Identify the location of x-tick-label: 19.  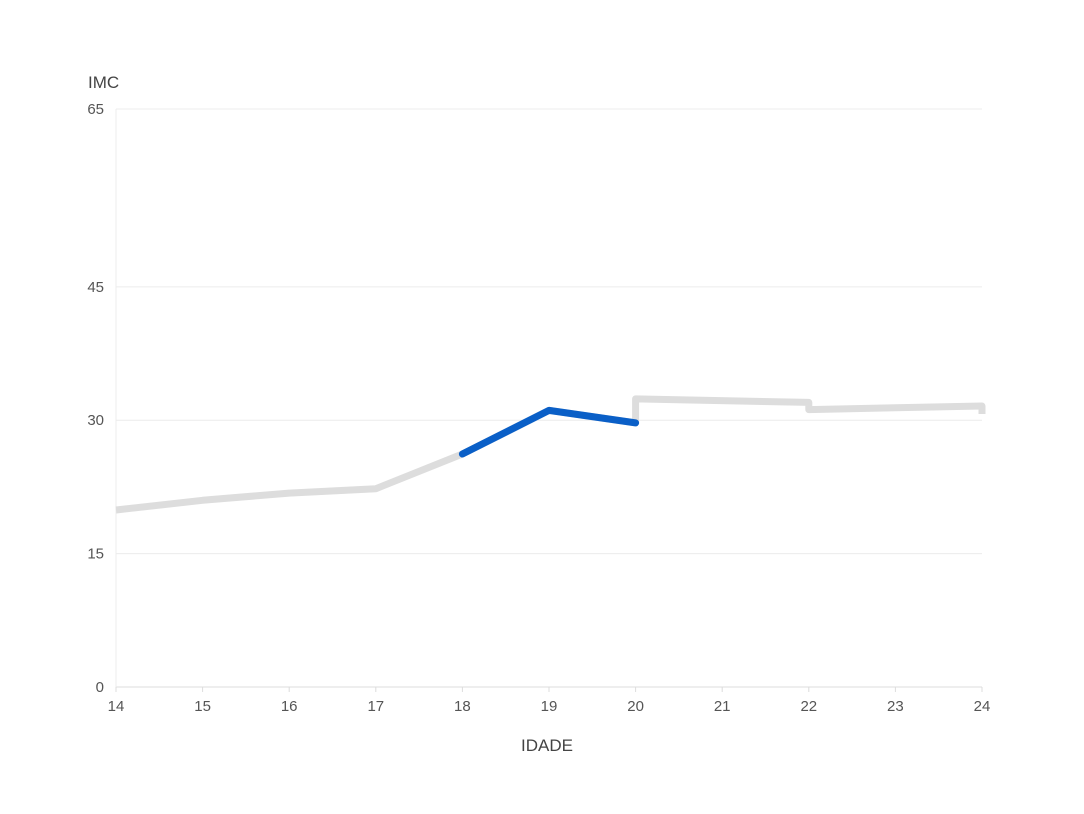
(549, 706).